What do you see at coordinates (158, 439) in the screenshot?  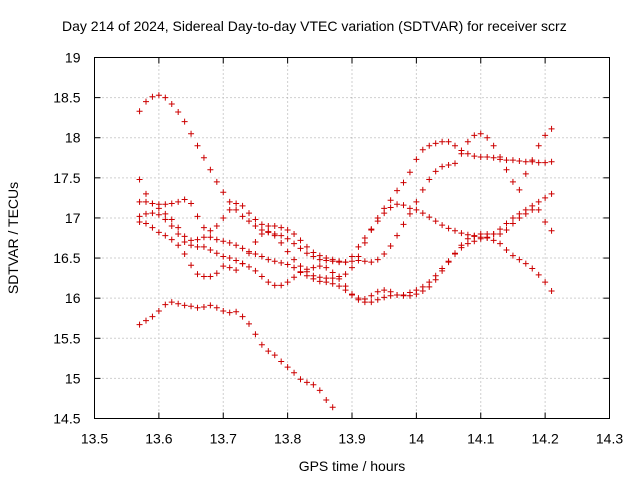 I see `x-tick-label: 13.6` at bounding box center [158, 439].